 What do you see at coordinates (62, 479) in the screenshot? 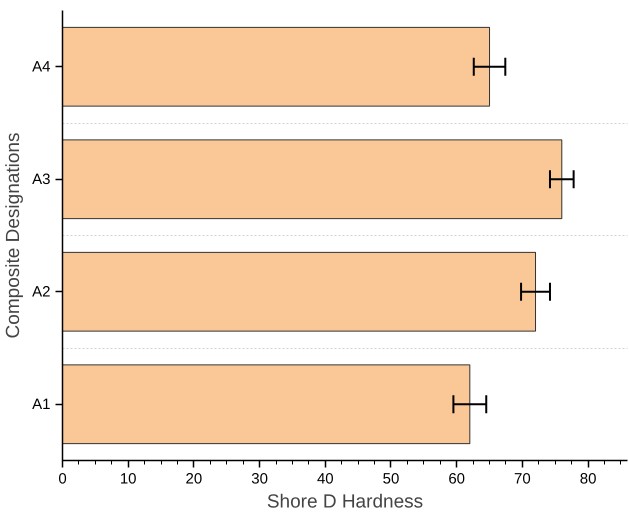
I see `x-tick-label: 0` at bounding box center [62, 479].